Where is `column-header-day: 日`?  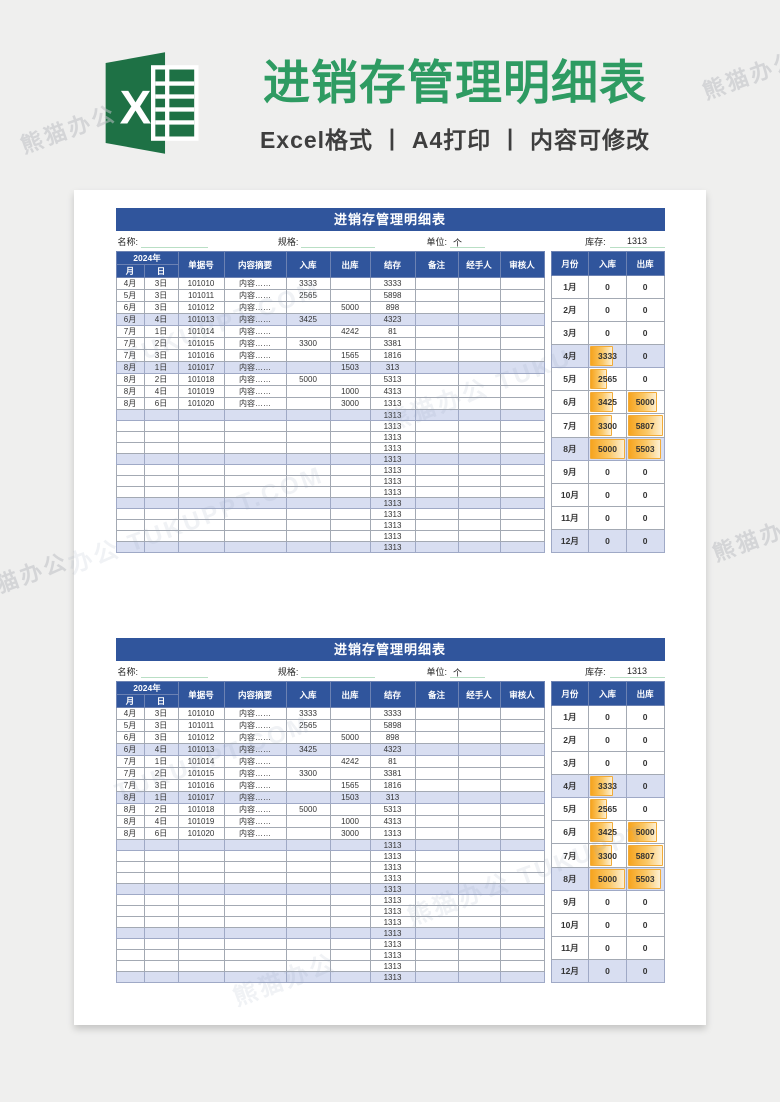
column-header-day: 日 is located at coordinates (161, 271).